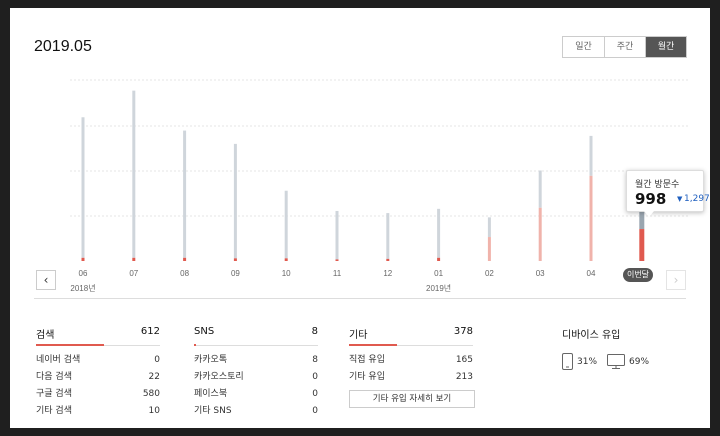 The width and height of the screenshot is (720, 436). What do you see at coordinates (256, 360) in the screenshot?
I see `list-item: 카카오톡 8` at bounding box center [256, 360].